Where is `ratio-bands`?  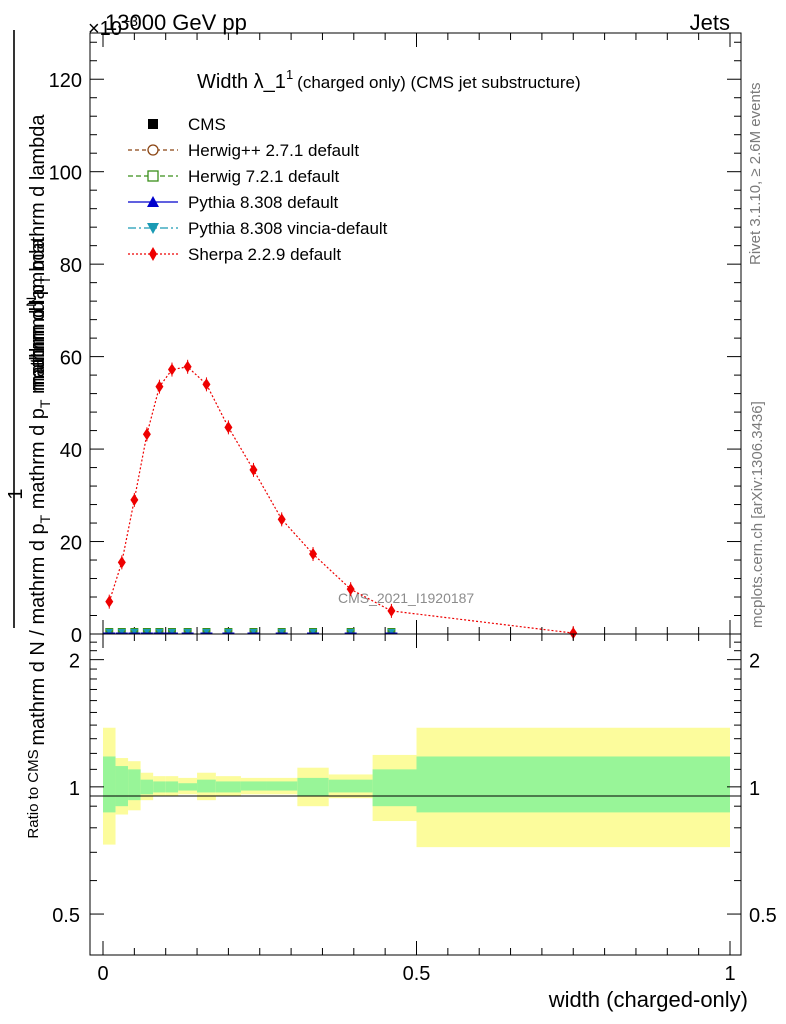 ratio-bands is located at coordinates (416, 787).